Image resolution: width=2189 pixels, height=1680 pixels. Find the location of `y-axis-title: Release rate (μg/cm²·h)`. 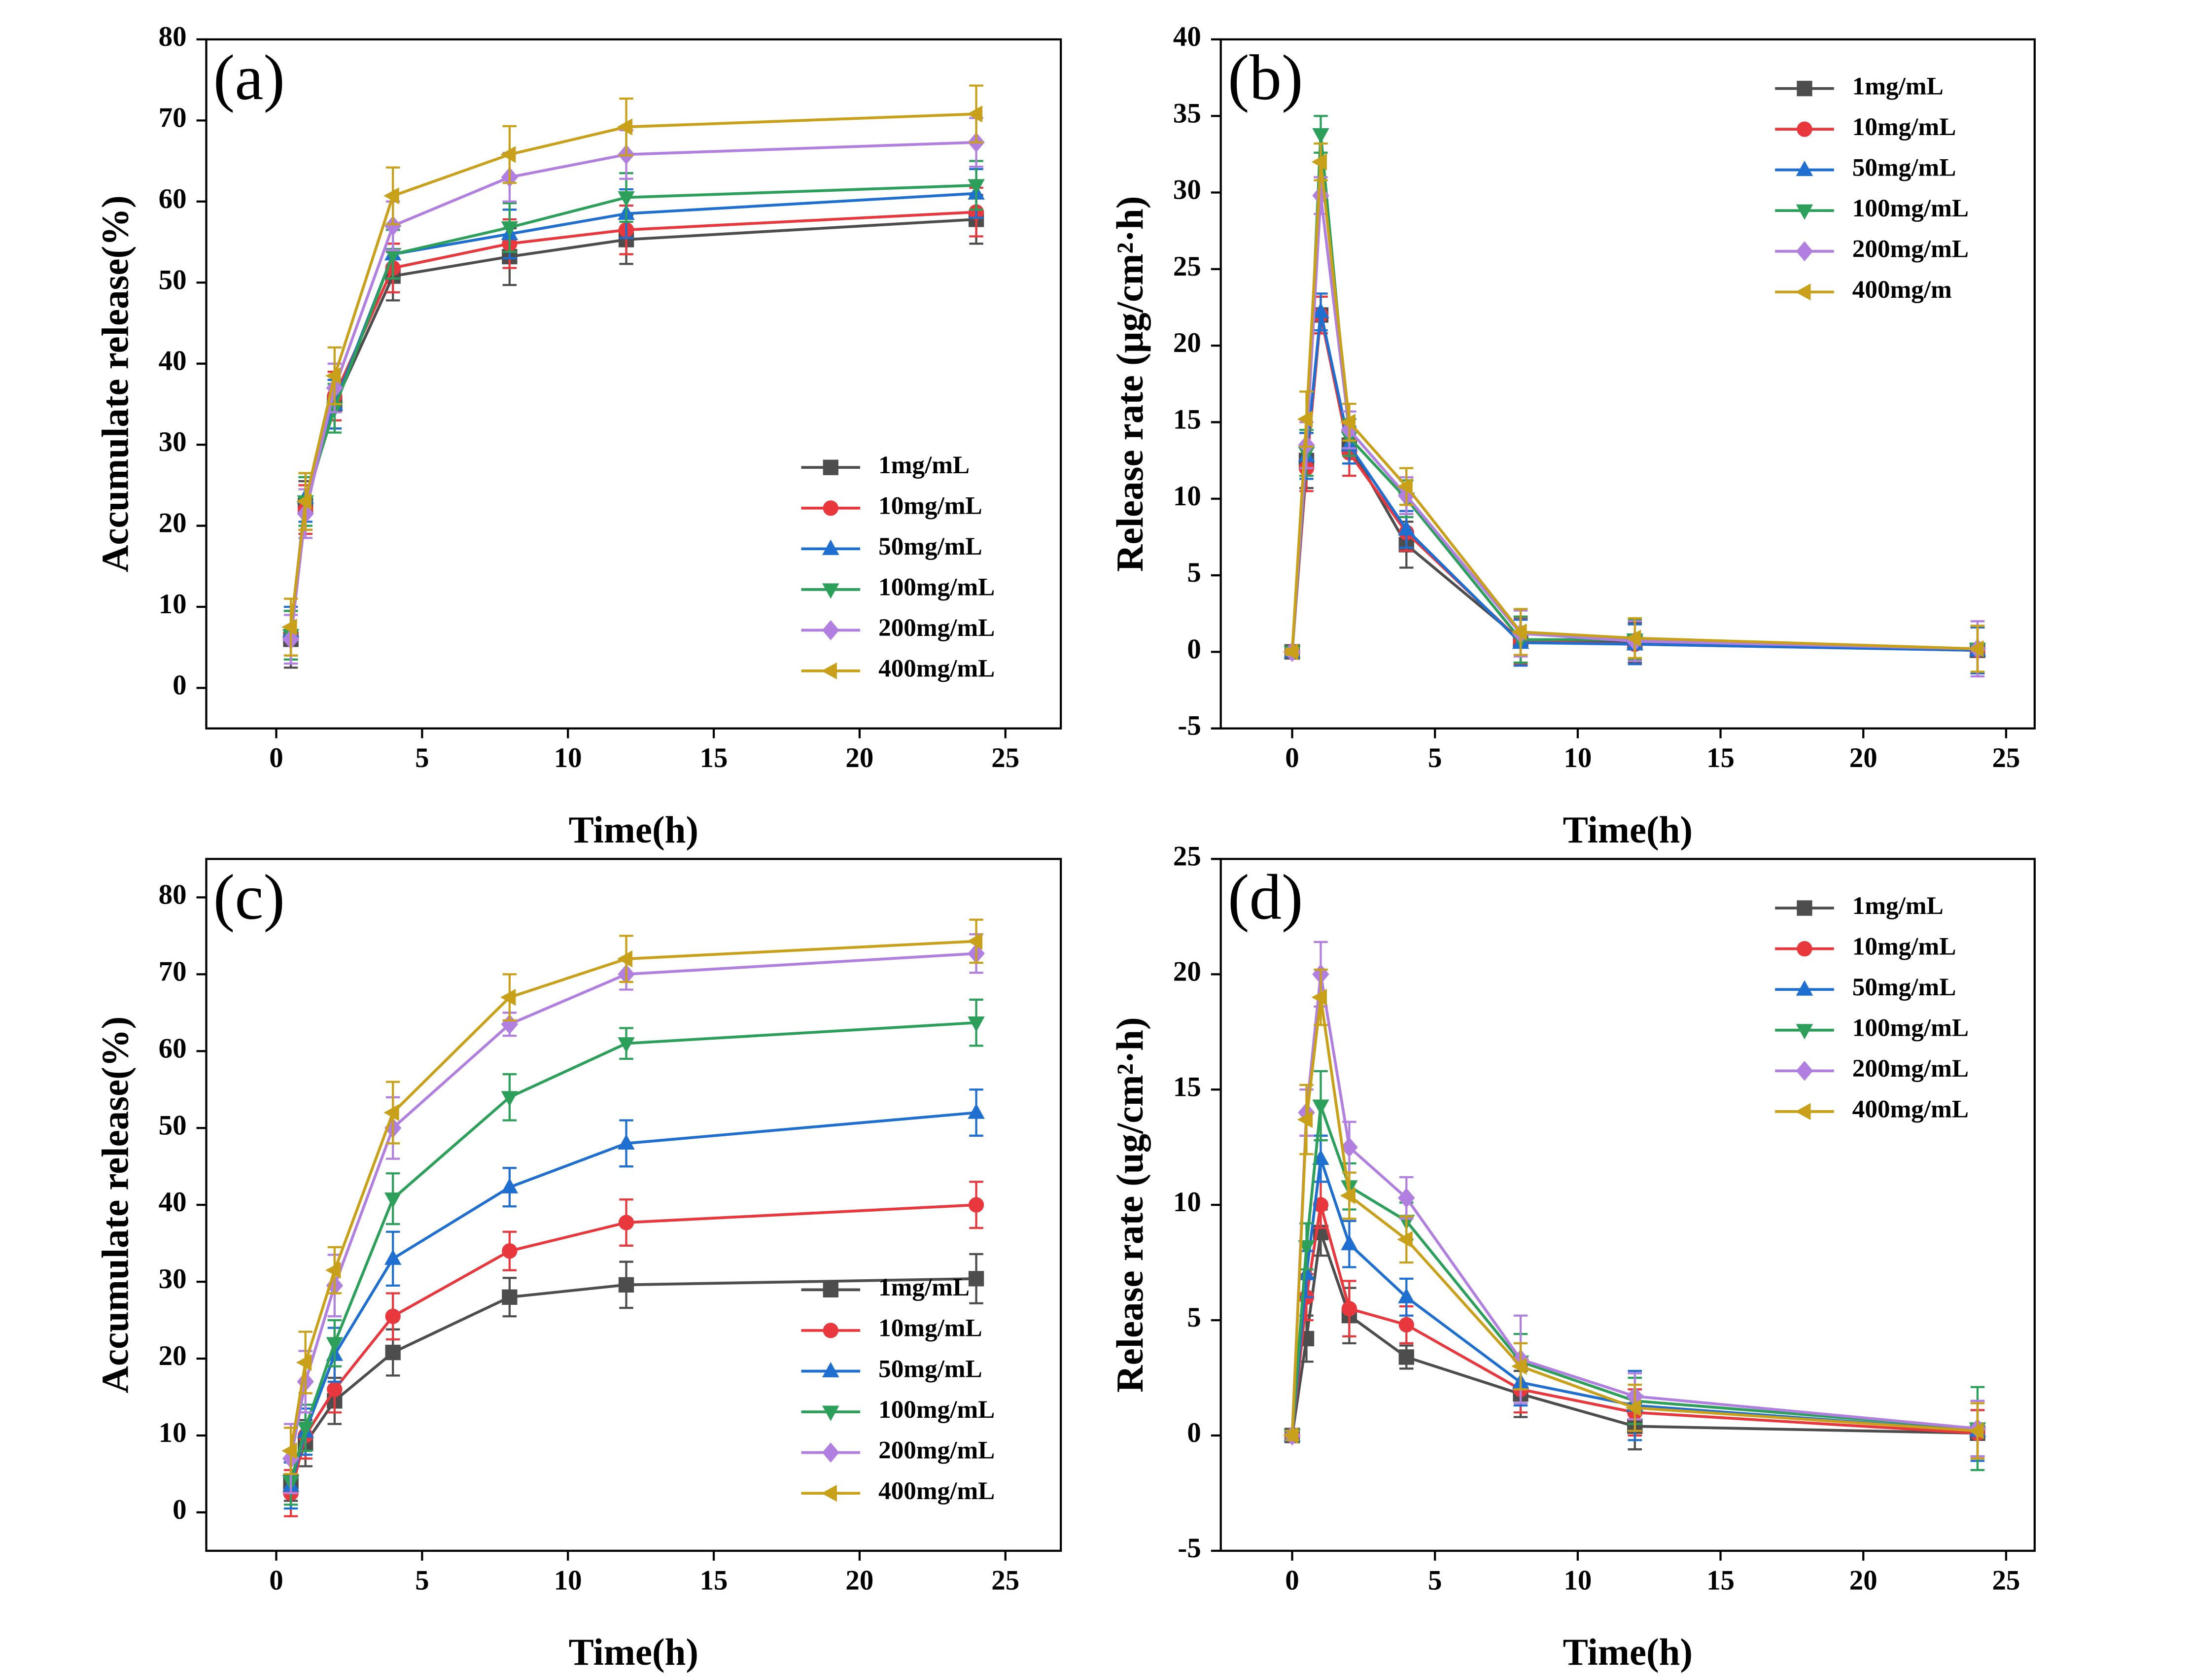

y-axis-title: Release rate (μg/cm²·h) is located at coordinates (1130, 384).